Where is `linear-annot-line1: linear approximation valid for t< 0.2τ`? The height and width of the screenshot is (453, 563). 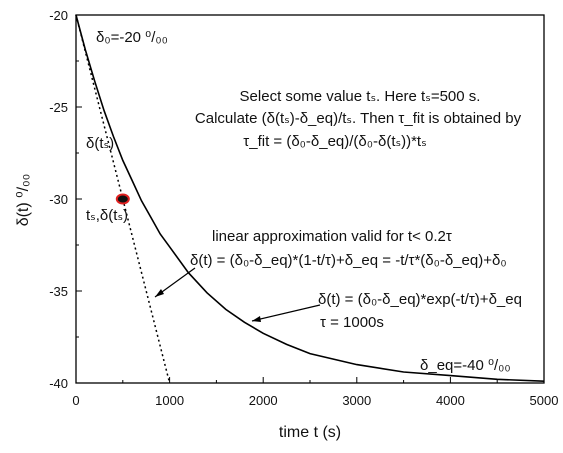
linear-annot-line1: linear approximation valid for t< 0.2τ is located at coordinates (332, 236).